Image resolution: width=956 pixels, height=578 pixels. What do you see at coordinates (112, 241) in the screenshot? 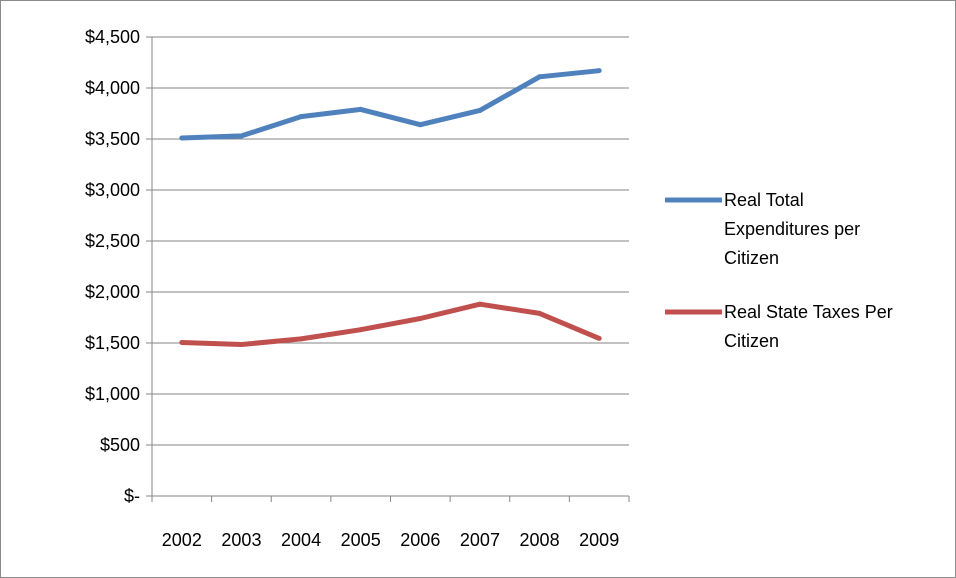
I see `y-tick-label: $2,500` at bounding box center [112, 241].